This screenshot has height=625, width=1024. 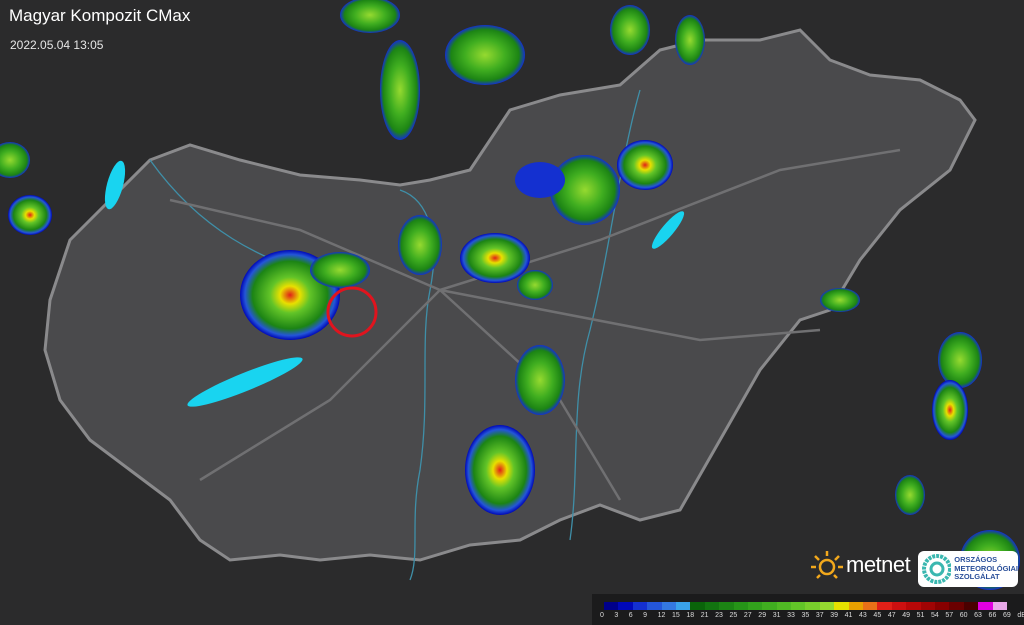 I want to click on legend-label: 27, so click(x=747, y=615).